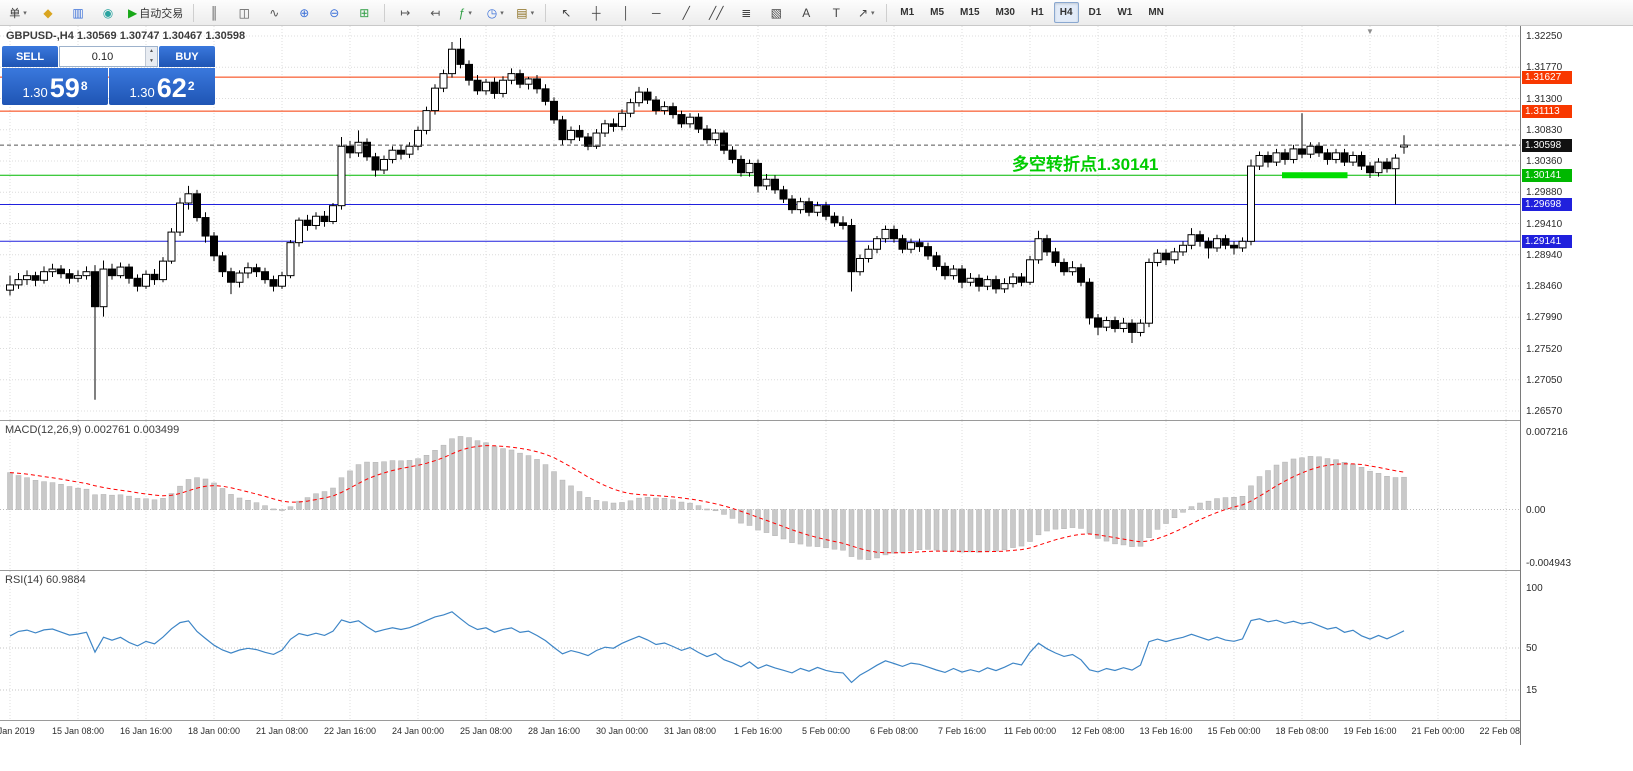 The image size is (1633, 771). Describe the element at coordinates (48, 12) in the screenshot. I see `new-order-icon: ◆` at that location.